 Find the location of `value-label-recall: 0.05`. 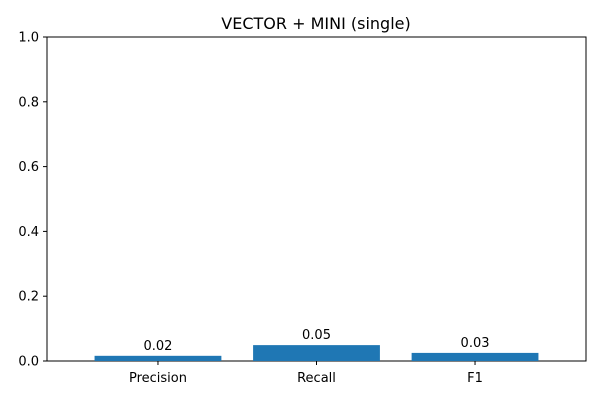

value-label-recall: 0.05 is located at coordinates (316, 335).